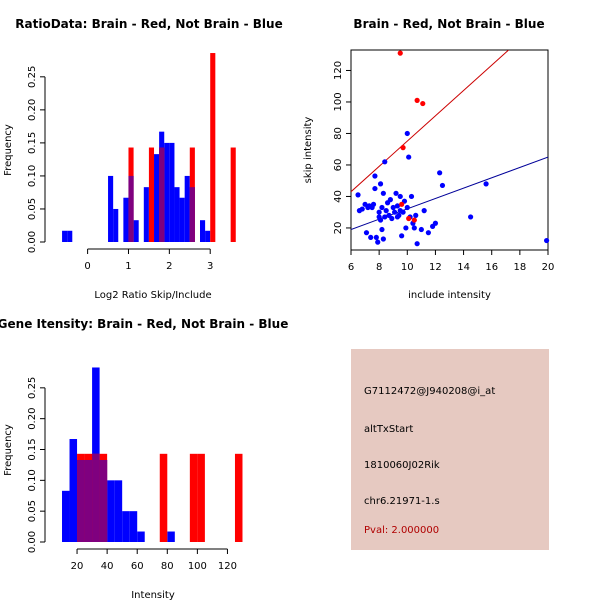 This screenshot has width=600, height=600. Describe the element at coordinates (152, 295) in the screenshot. I see `x-axis-label: Log2 Ratio Skip/Include` at that location.